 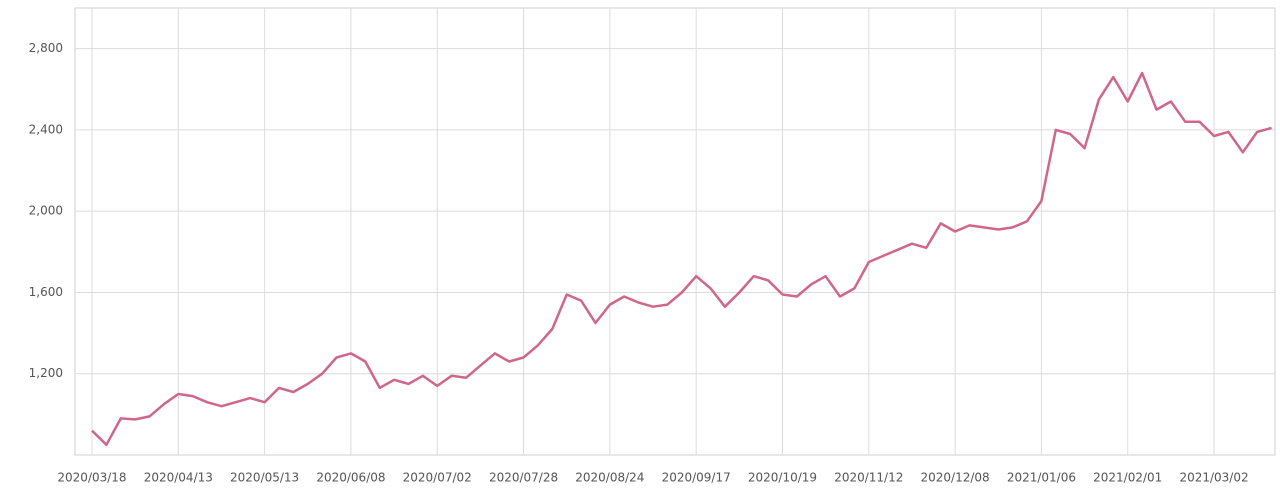 I want to click on x-tick-label: 2020/06/08, so click(x=350, y=478).